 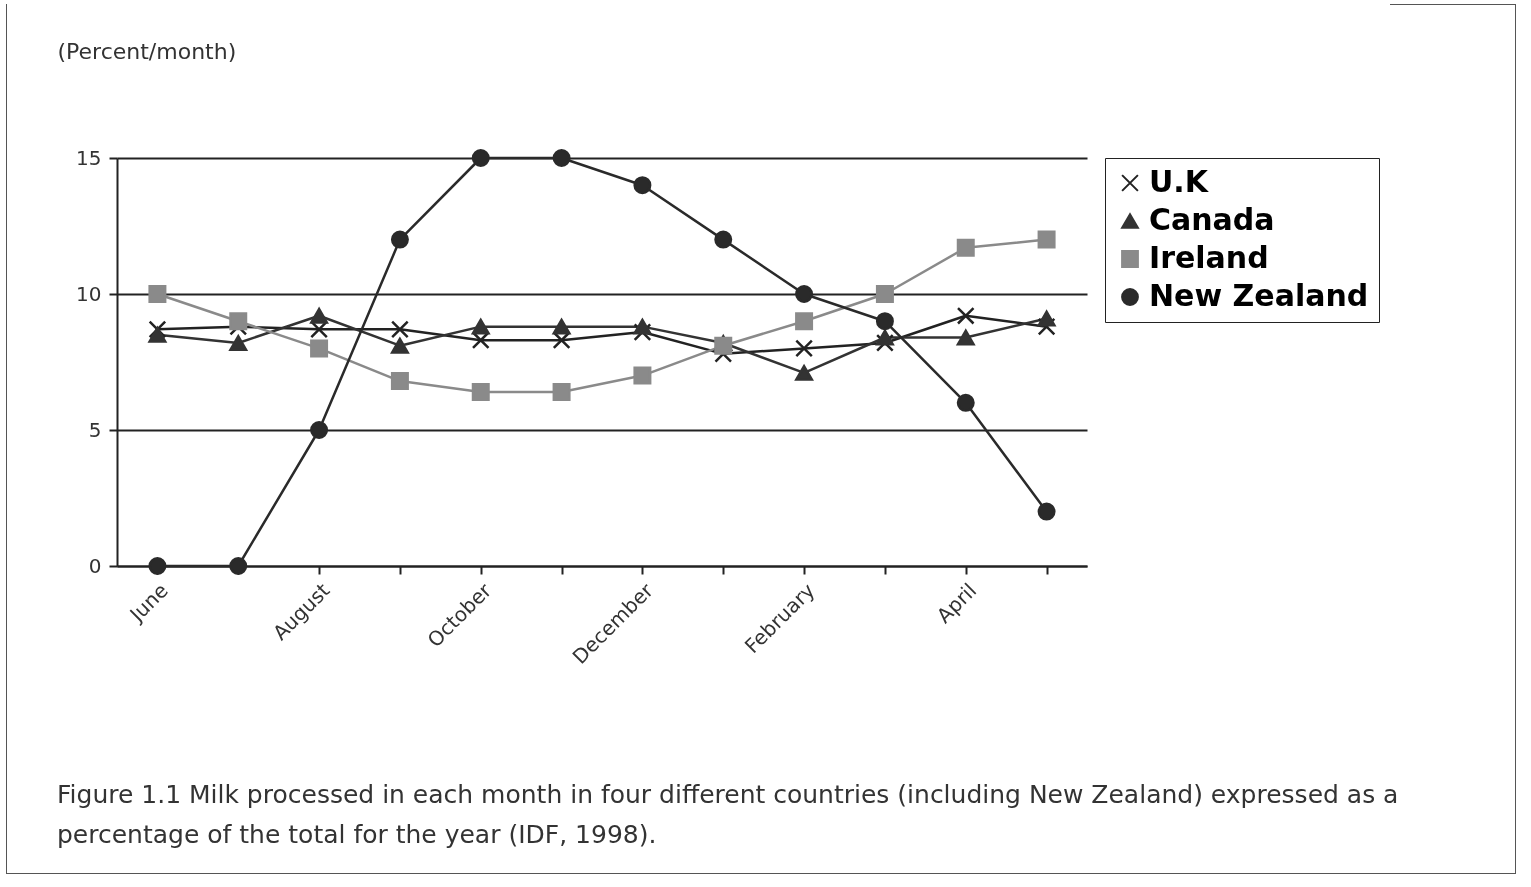 What do you see at coordinates (1212, 219) in the screenshot?
I see `legend-label: Canada` at bounding box center [1212, 219].